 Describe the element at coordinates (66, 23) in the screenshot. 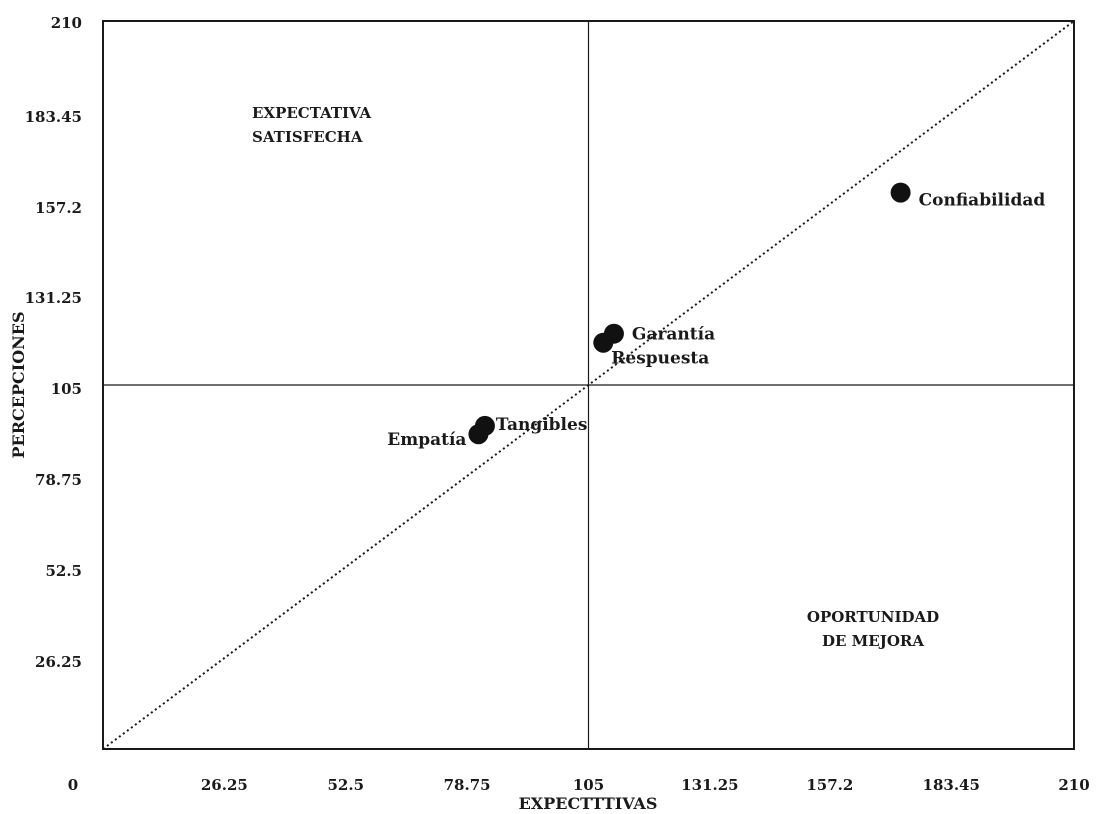

I see `y-tick-label: 210` at that location.